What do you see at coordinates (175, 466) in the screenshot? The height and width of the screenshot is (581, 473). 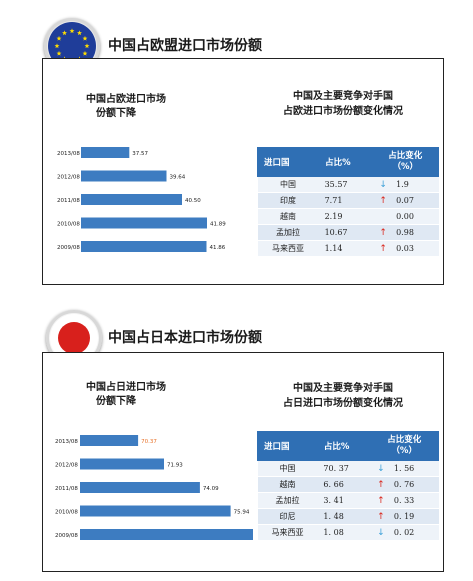 I see `bar-value-label: 71.93` at bounding box center [175, 466].